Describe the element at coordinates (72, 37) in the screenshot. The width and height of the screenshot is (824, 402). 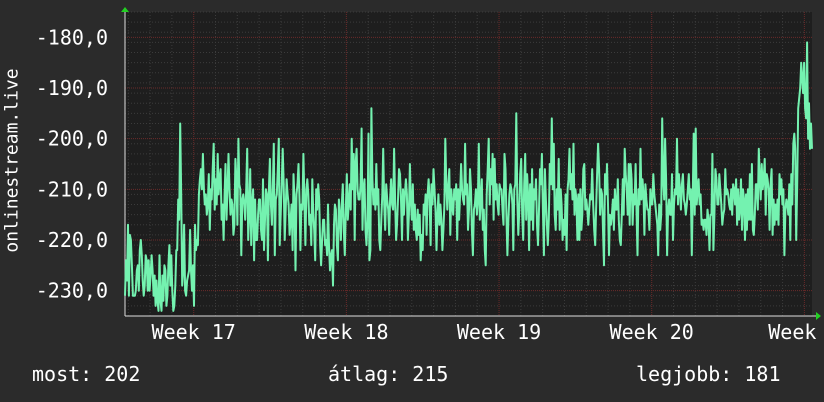
I see `y-tick-label: -180,0` at that location.